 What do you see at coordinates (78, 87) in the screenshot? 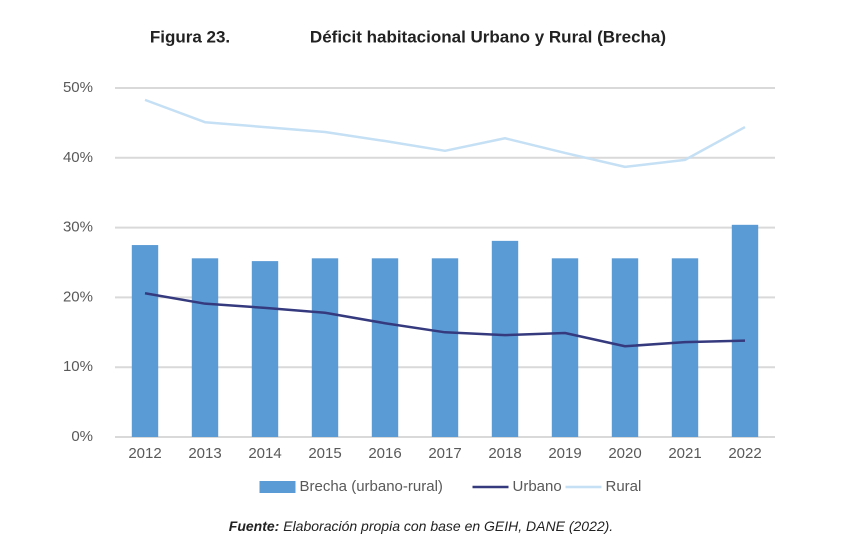
I see `y-tick-label: 50%` at bounding box center [78, 87].